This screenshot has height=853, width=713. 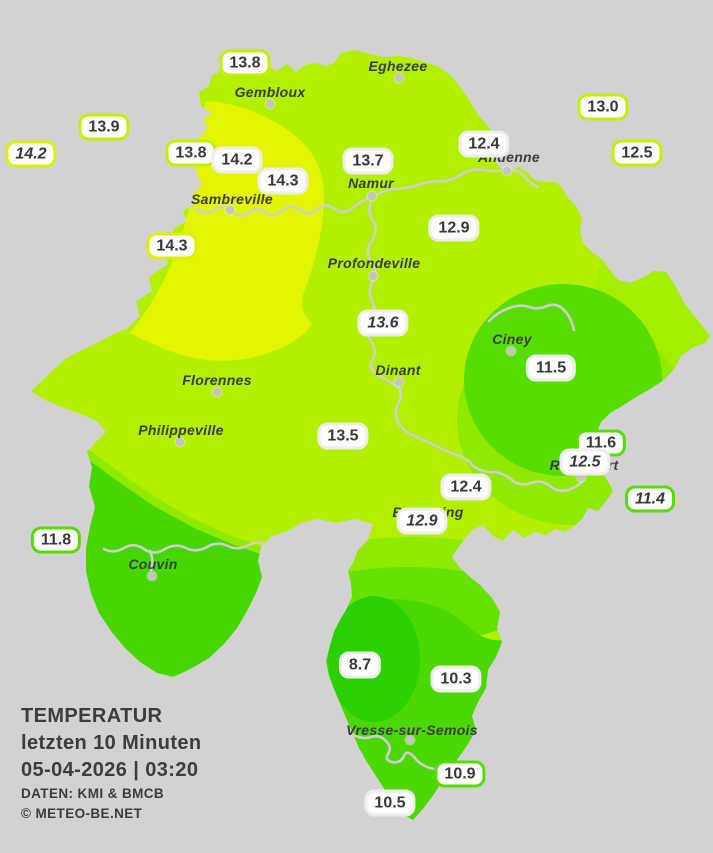 I want to click on zone-couvin-green, so click(x=186, y=567).